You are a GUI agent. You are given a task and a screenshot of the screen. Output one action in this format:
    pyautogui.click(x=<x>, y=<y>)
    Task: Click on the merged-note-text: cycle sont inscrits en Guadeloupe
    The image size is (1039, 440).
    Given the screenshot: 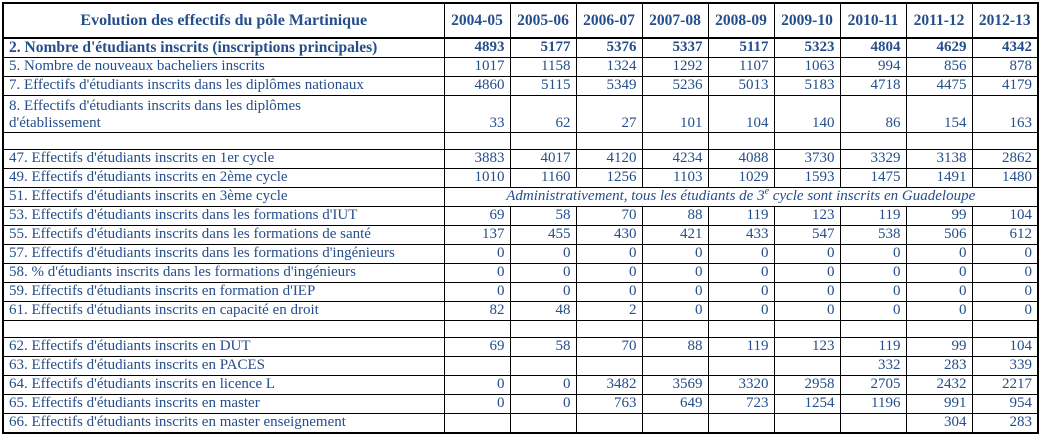 What is the action you would take?
    pyautogui.click(x=872, y=196)
    